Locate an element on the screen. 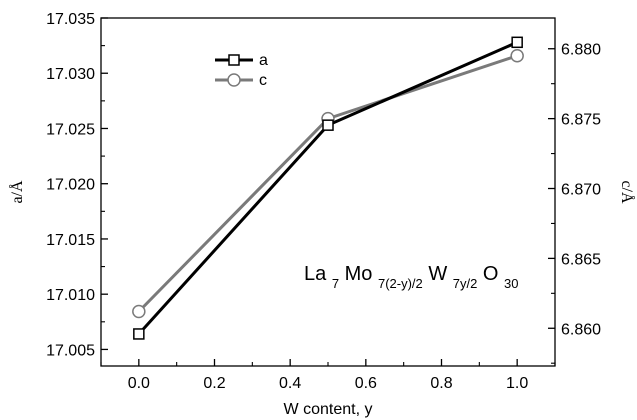 This screenshot has width=637, height=420. y-right-tick-label: 6.870 is located at coordinates (581, 190).